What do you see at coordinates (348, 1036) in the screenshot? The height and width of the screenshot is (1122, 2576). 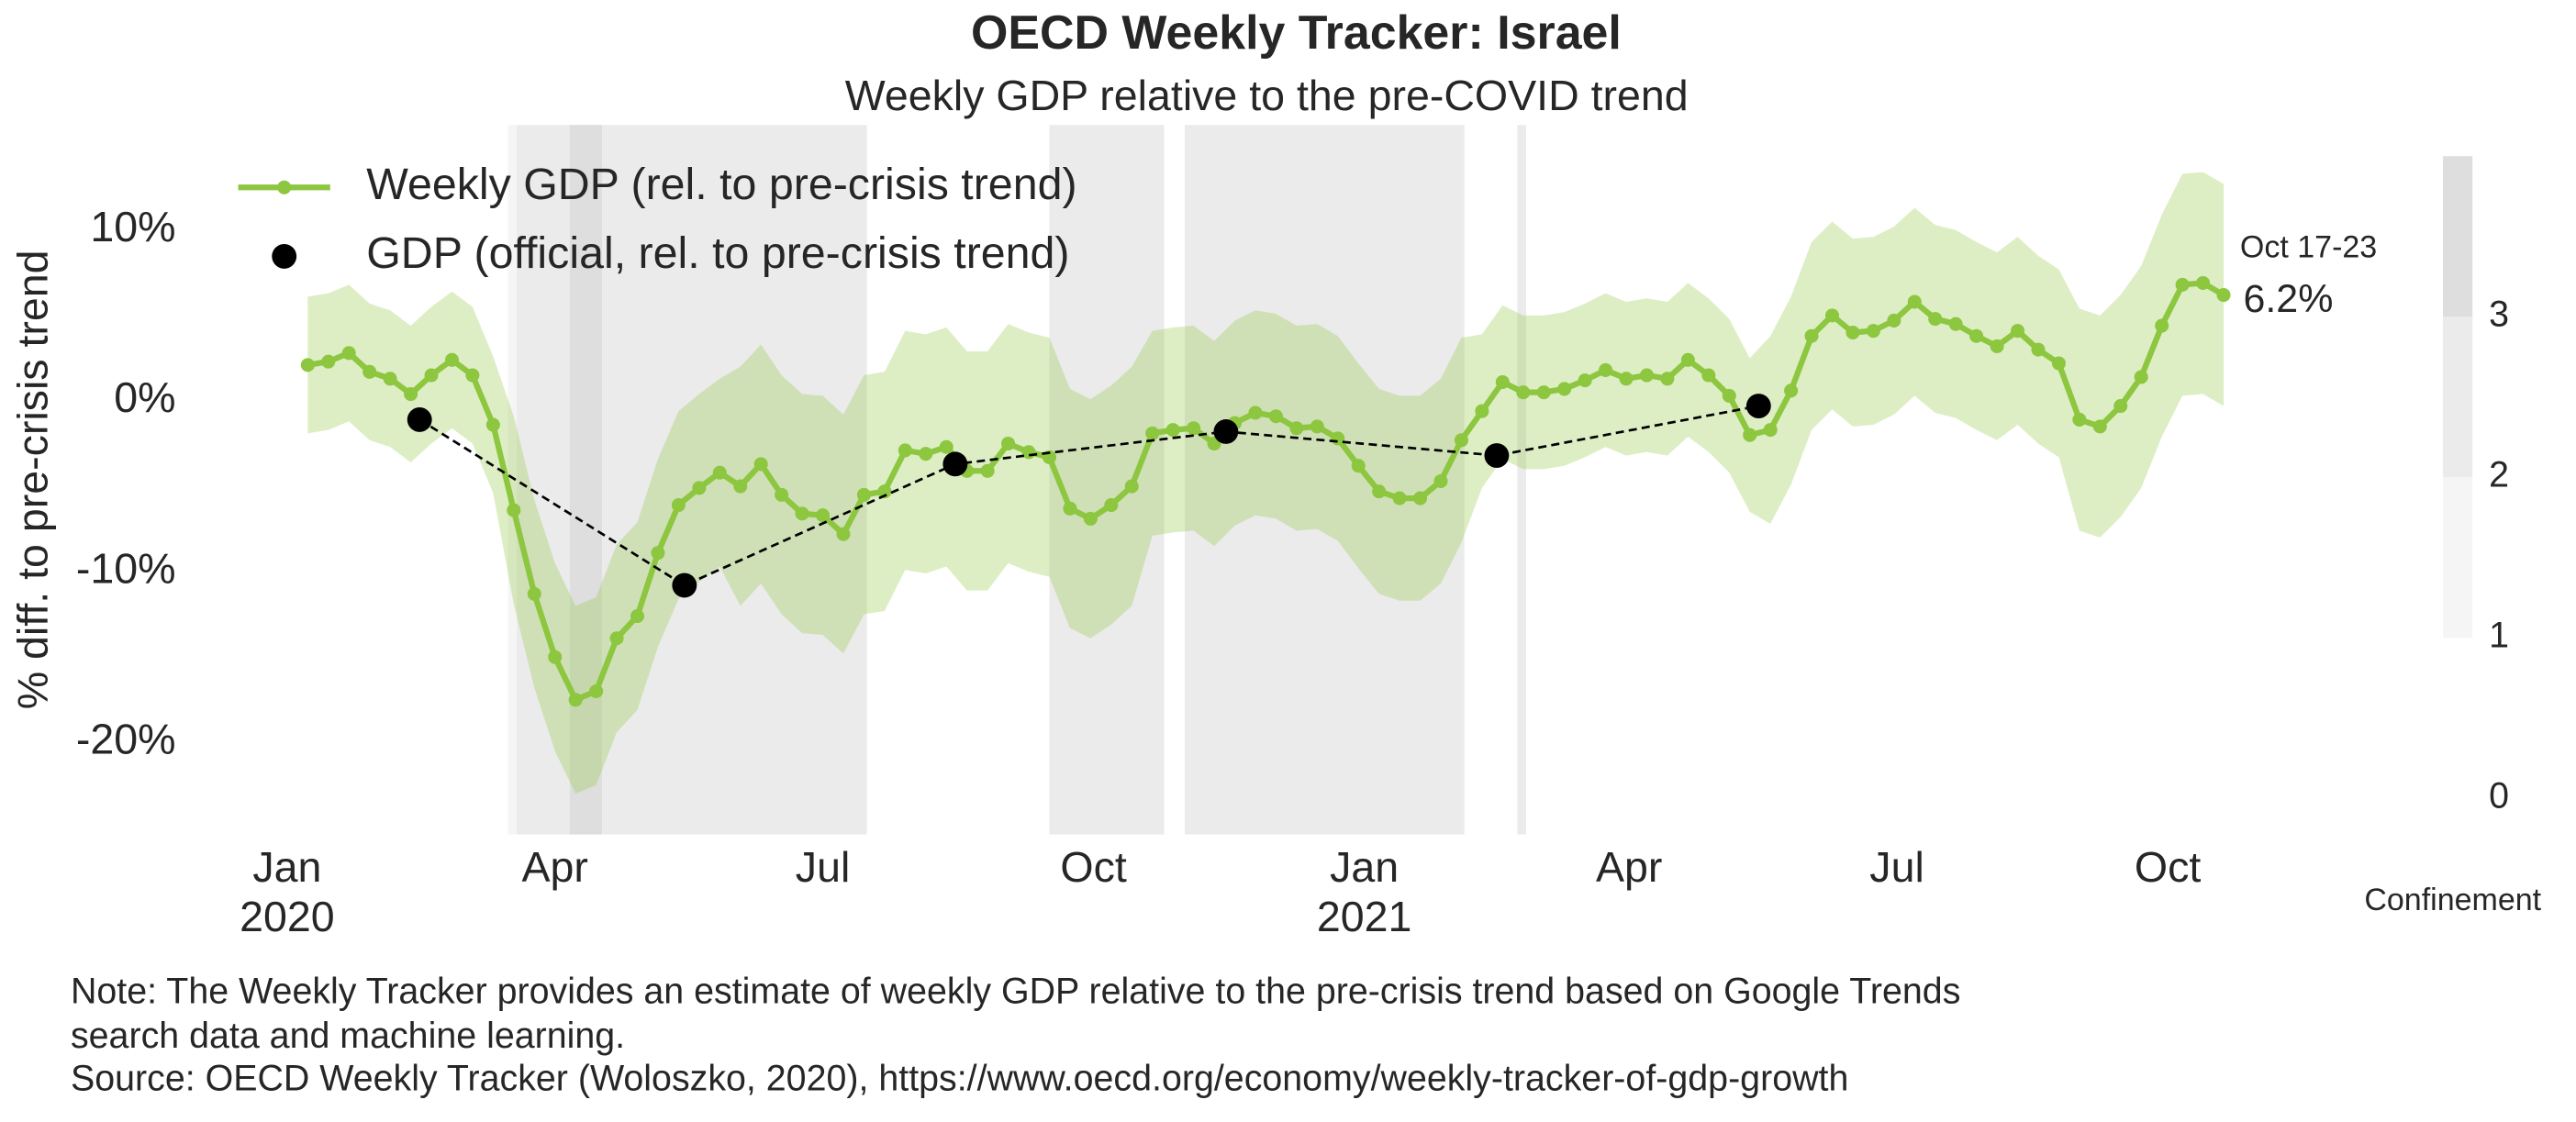 I see `note: search data and machine learning.` at bounding box center [348, 1036].